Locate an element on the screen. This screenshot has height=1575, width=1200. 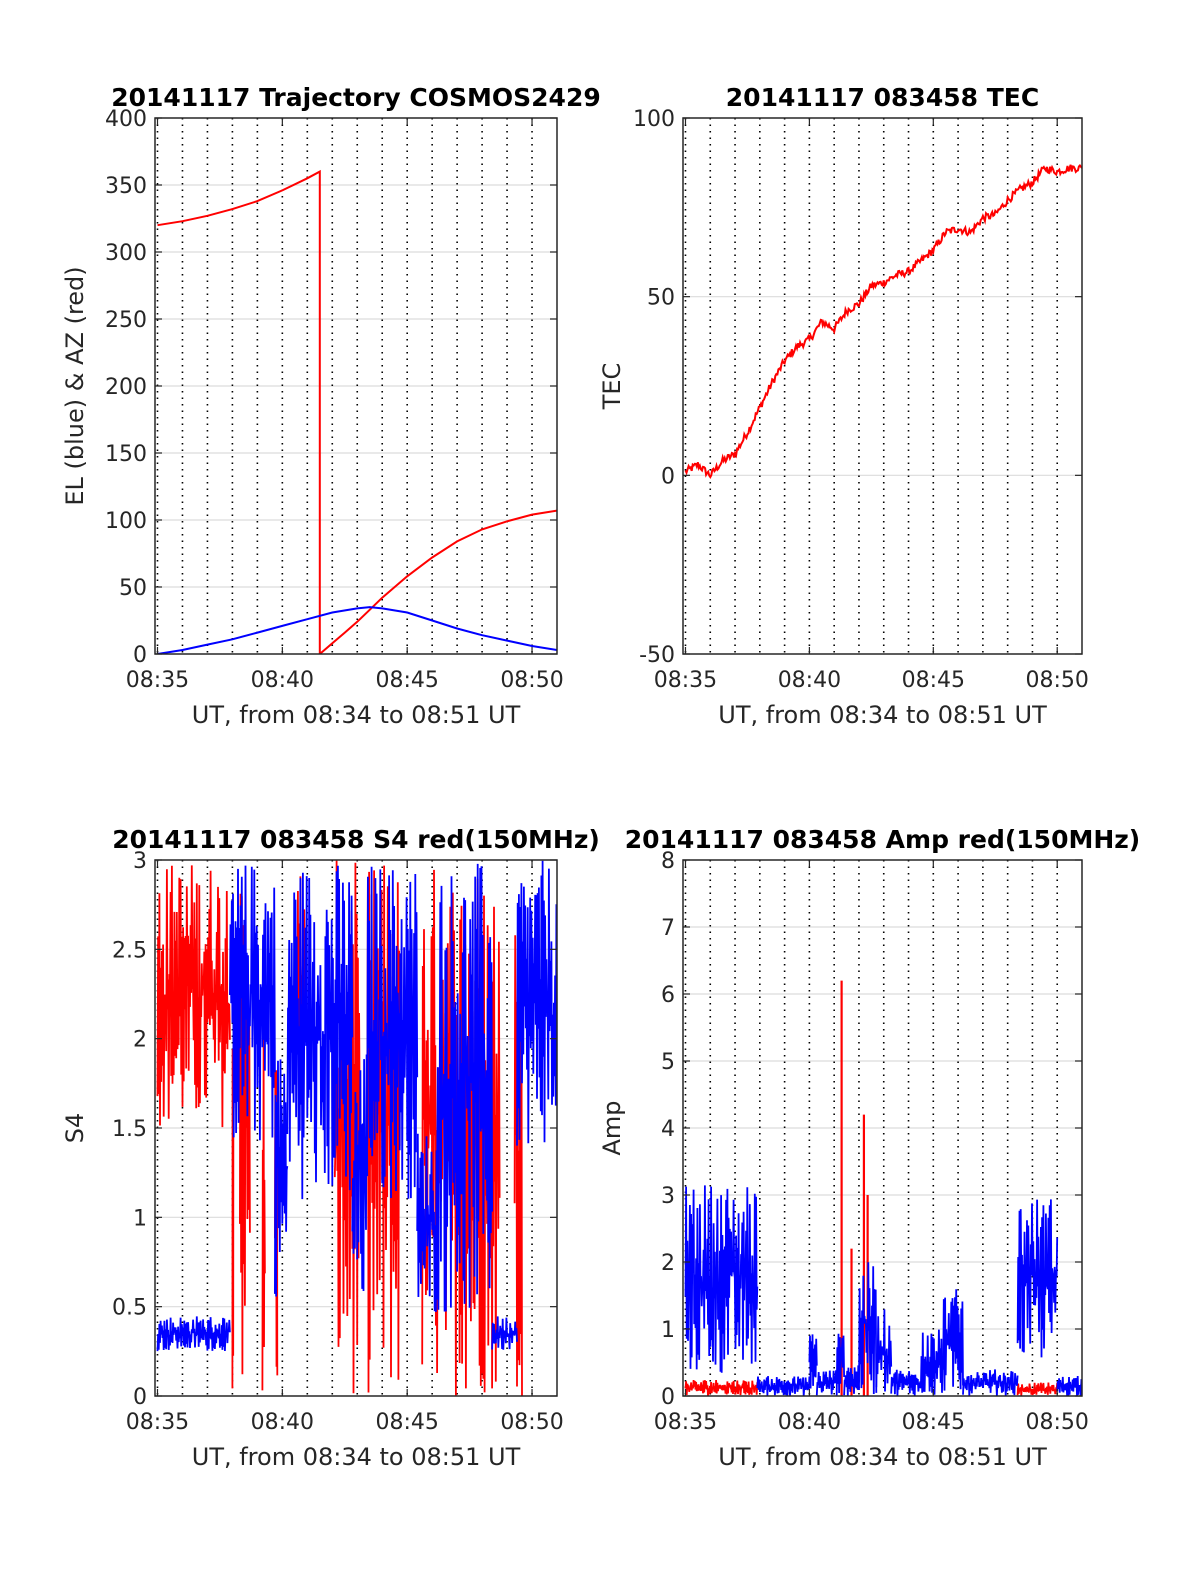
y-tick-label: 400 is located at coordinates (126, 119).